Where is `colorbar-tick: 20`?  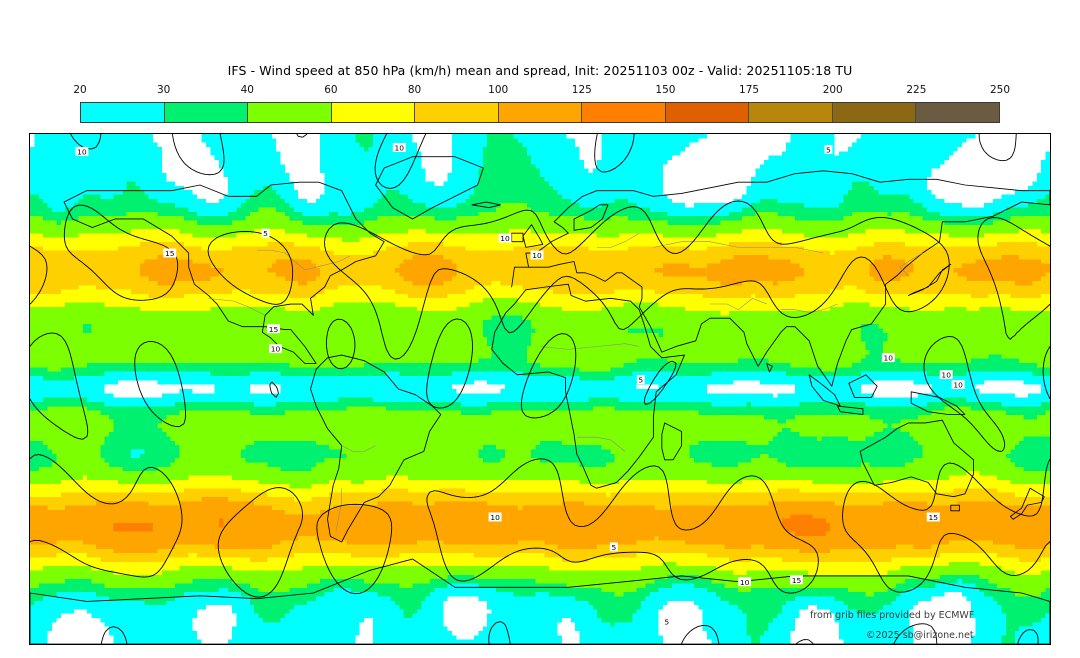
colorbar-tick: 20 is located at coordinates (80, 90).